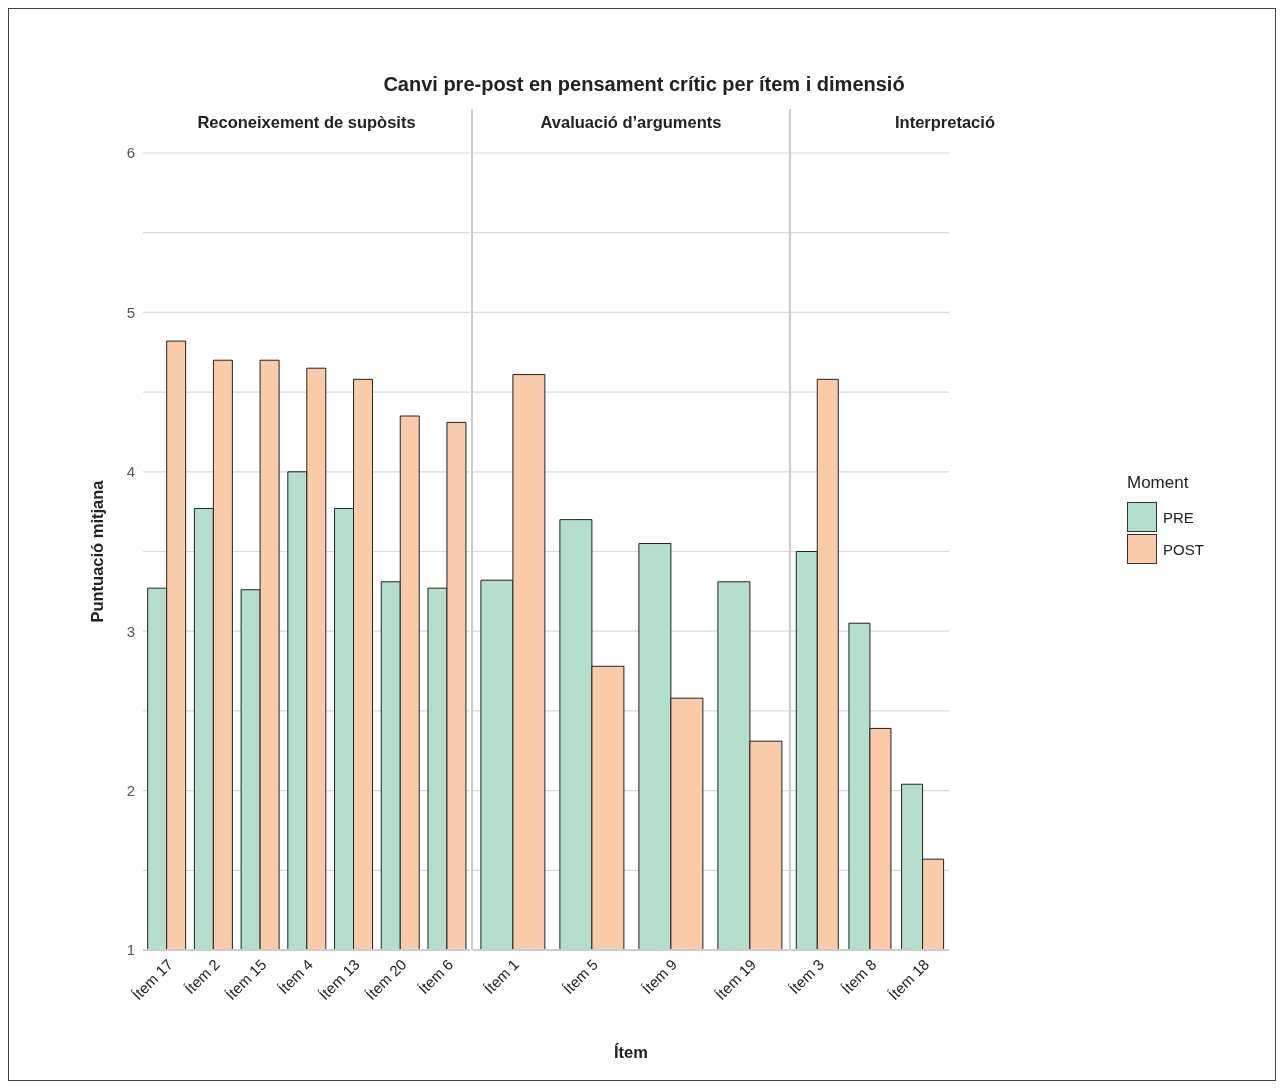  What do you see at coordinates (631, 122) in the screenshot?
I see `chart-subtitle: Avaluació d’arguments` at bounding box center [631, 122].